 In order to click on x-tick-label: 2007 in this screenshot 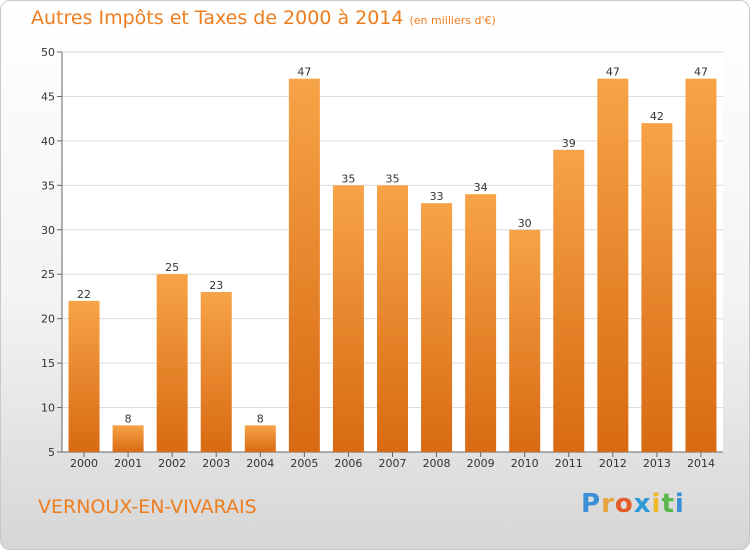, I will do `click(393, 463)`.